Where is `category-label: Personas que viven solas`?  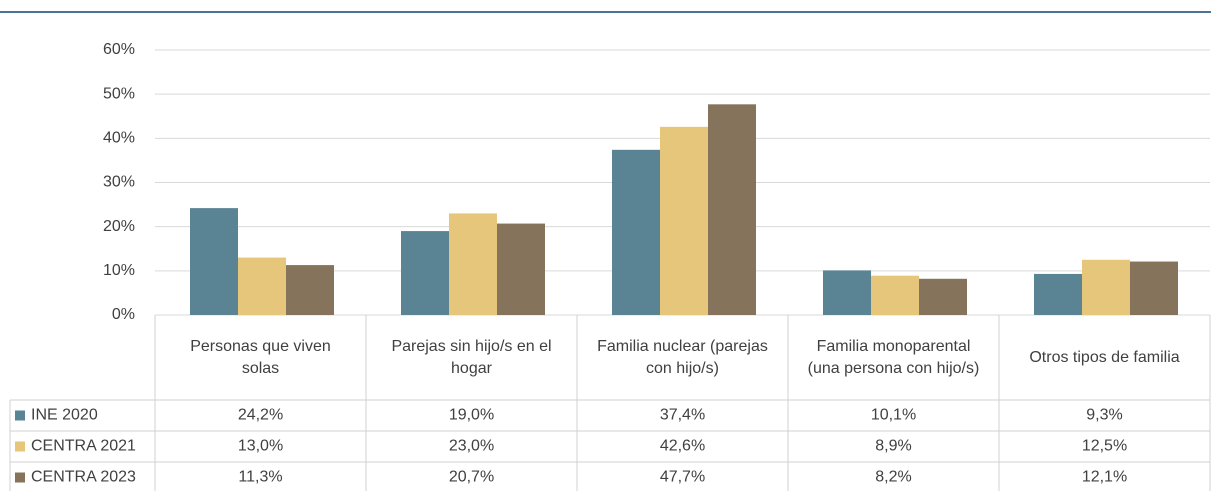
category-label: Personas que viven solas is located at coordinates (260, 357).